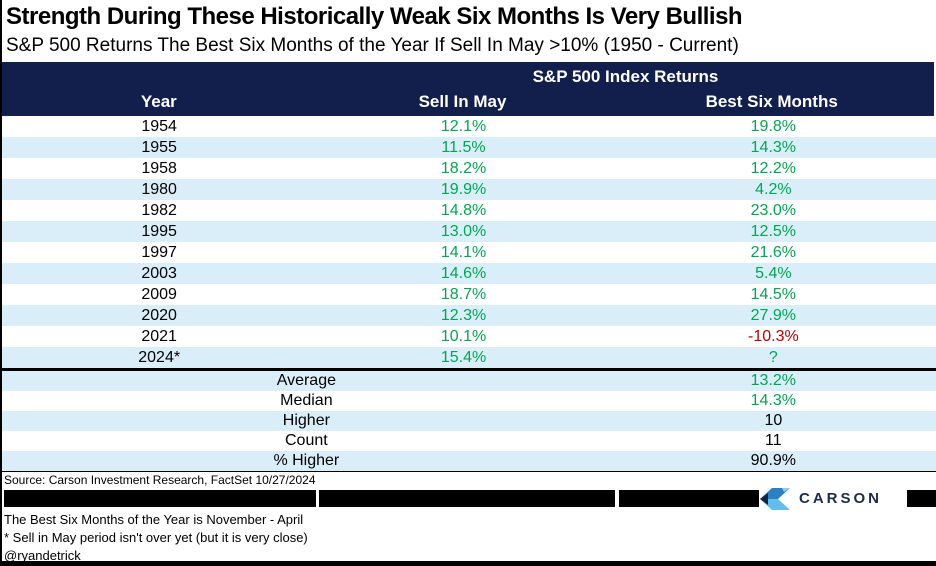 This screenshot has width=936, height=566. What do you see at coordinates (463, 147) in the screenshot?
I see `sell-in-may-cell: 11.5%` at bounding box center [463, 147].